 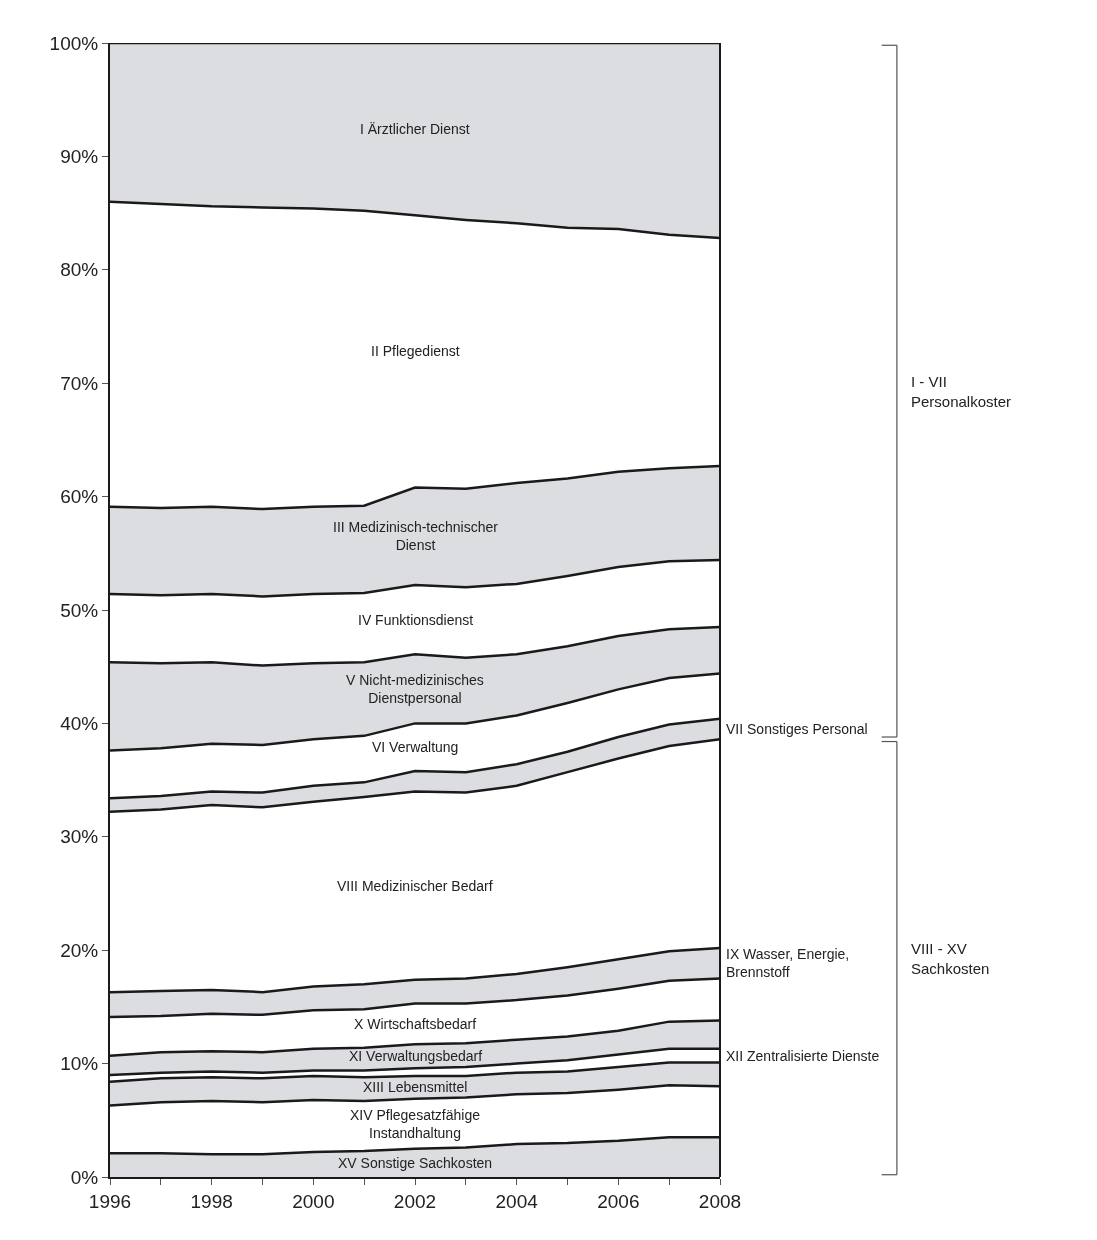 What do you see at coordinates (415, 129) in the screenshot?
I see `series-label: I Ärztlicher Dienst` at bounding box center [415, 129].